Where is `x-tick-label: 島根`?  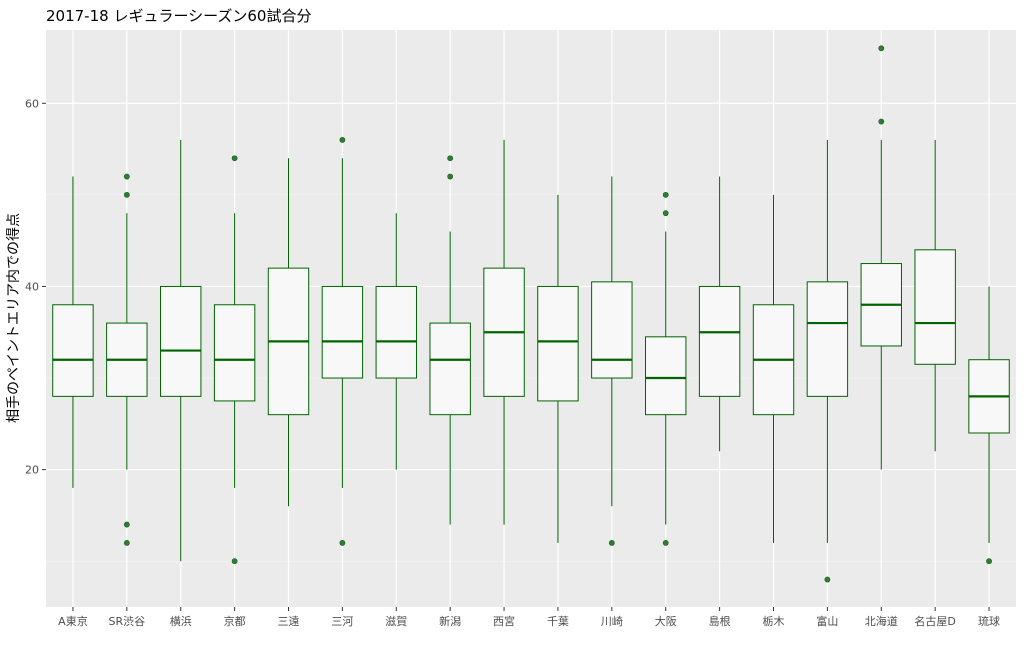
x-tick-label: 島根 is located at coordinates (720, 621).